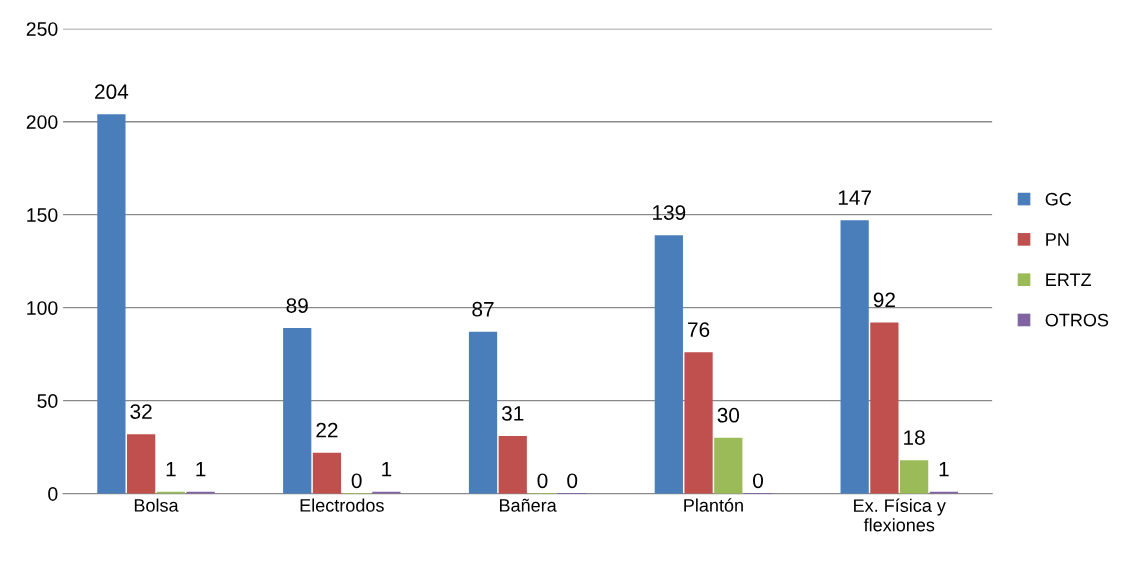 This screenshot has height=574, width=1147. I want to click on y-tick-label: 50, so click(47, 401).